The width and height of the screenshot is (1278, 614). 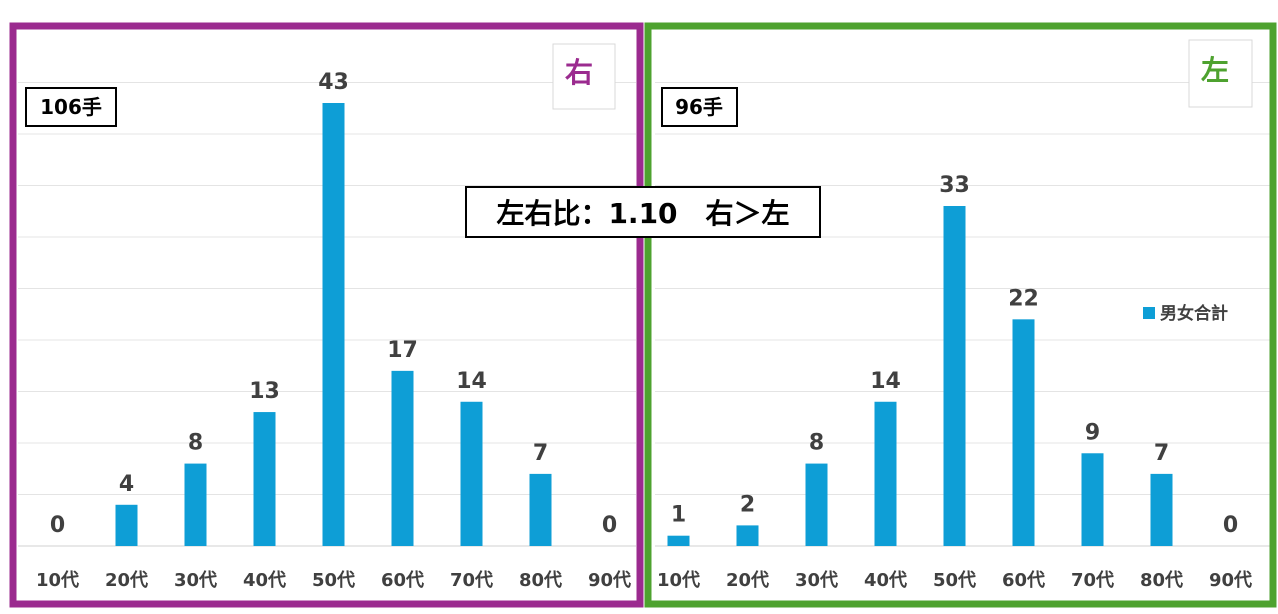 What do you see at coordinates (126, 484) in the screenshot?
I see `data-label: 4` at bounding box center [126, 484].